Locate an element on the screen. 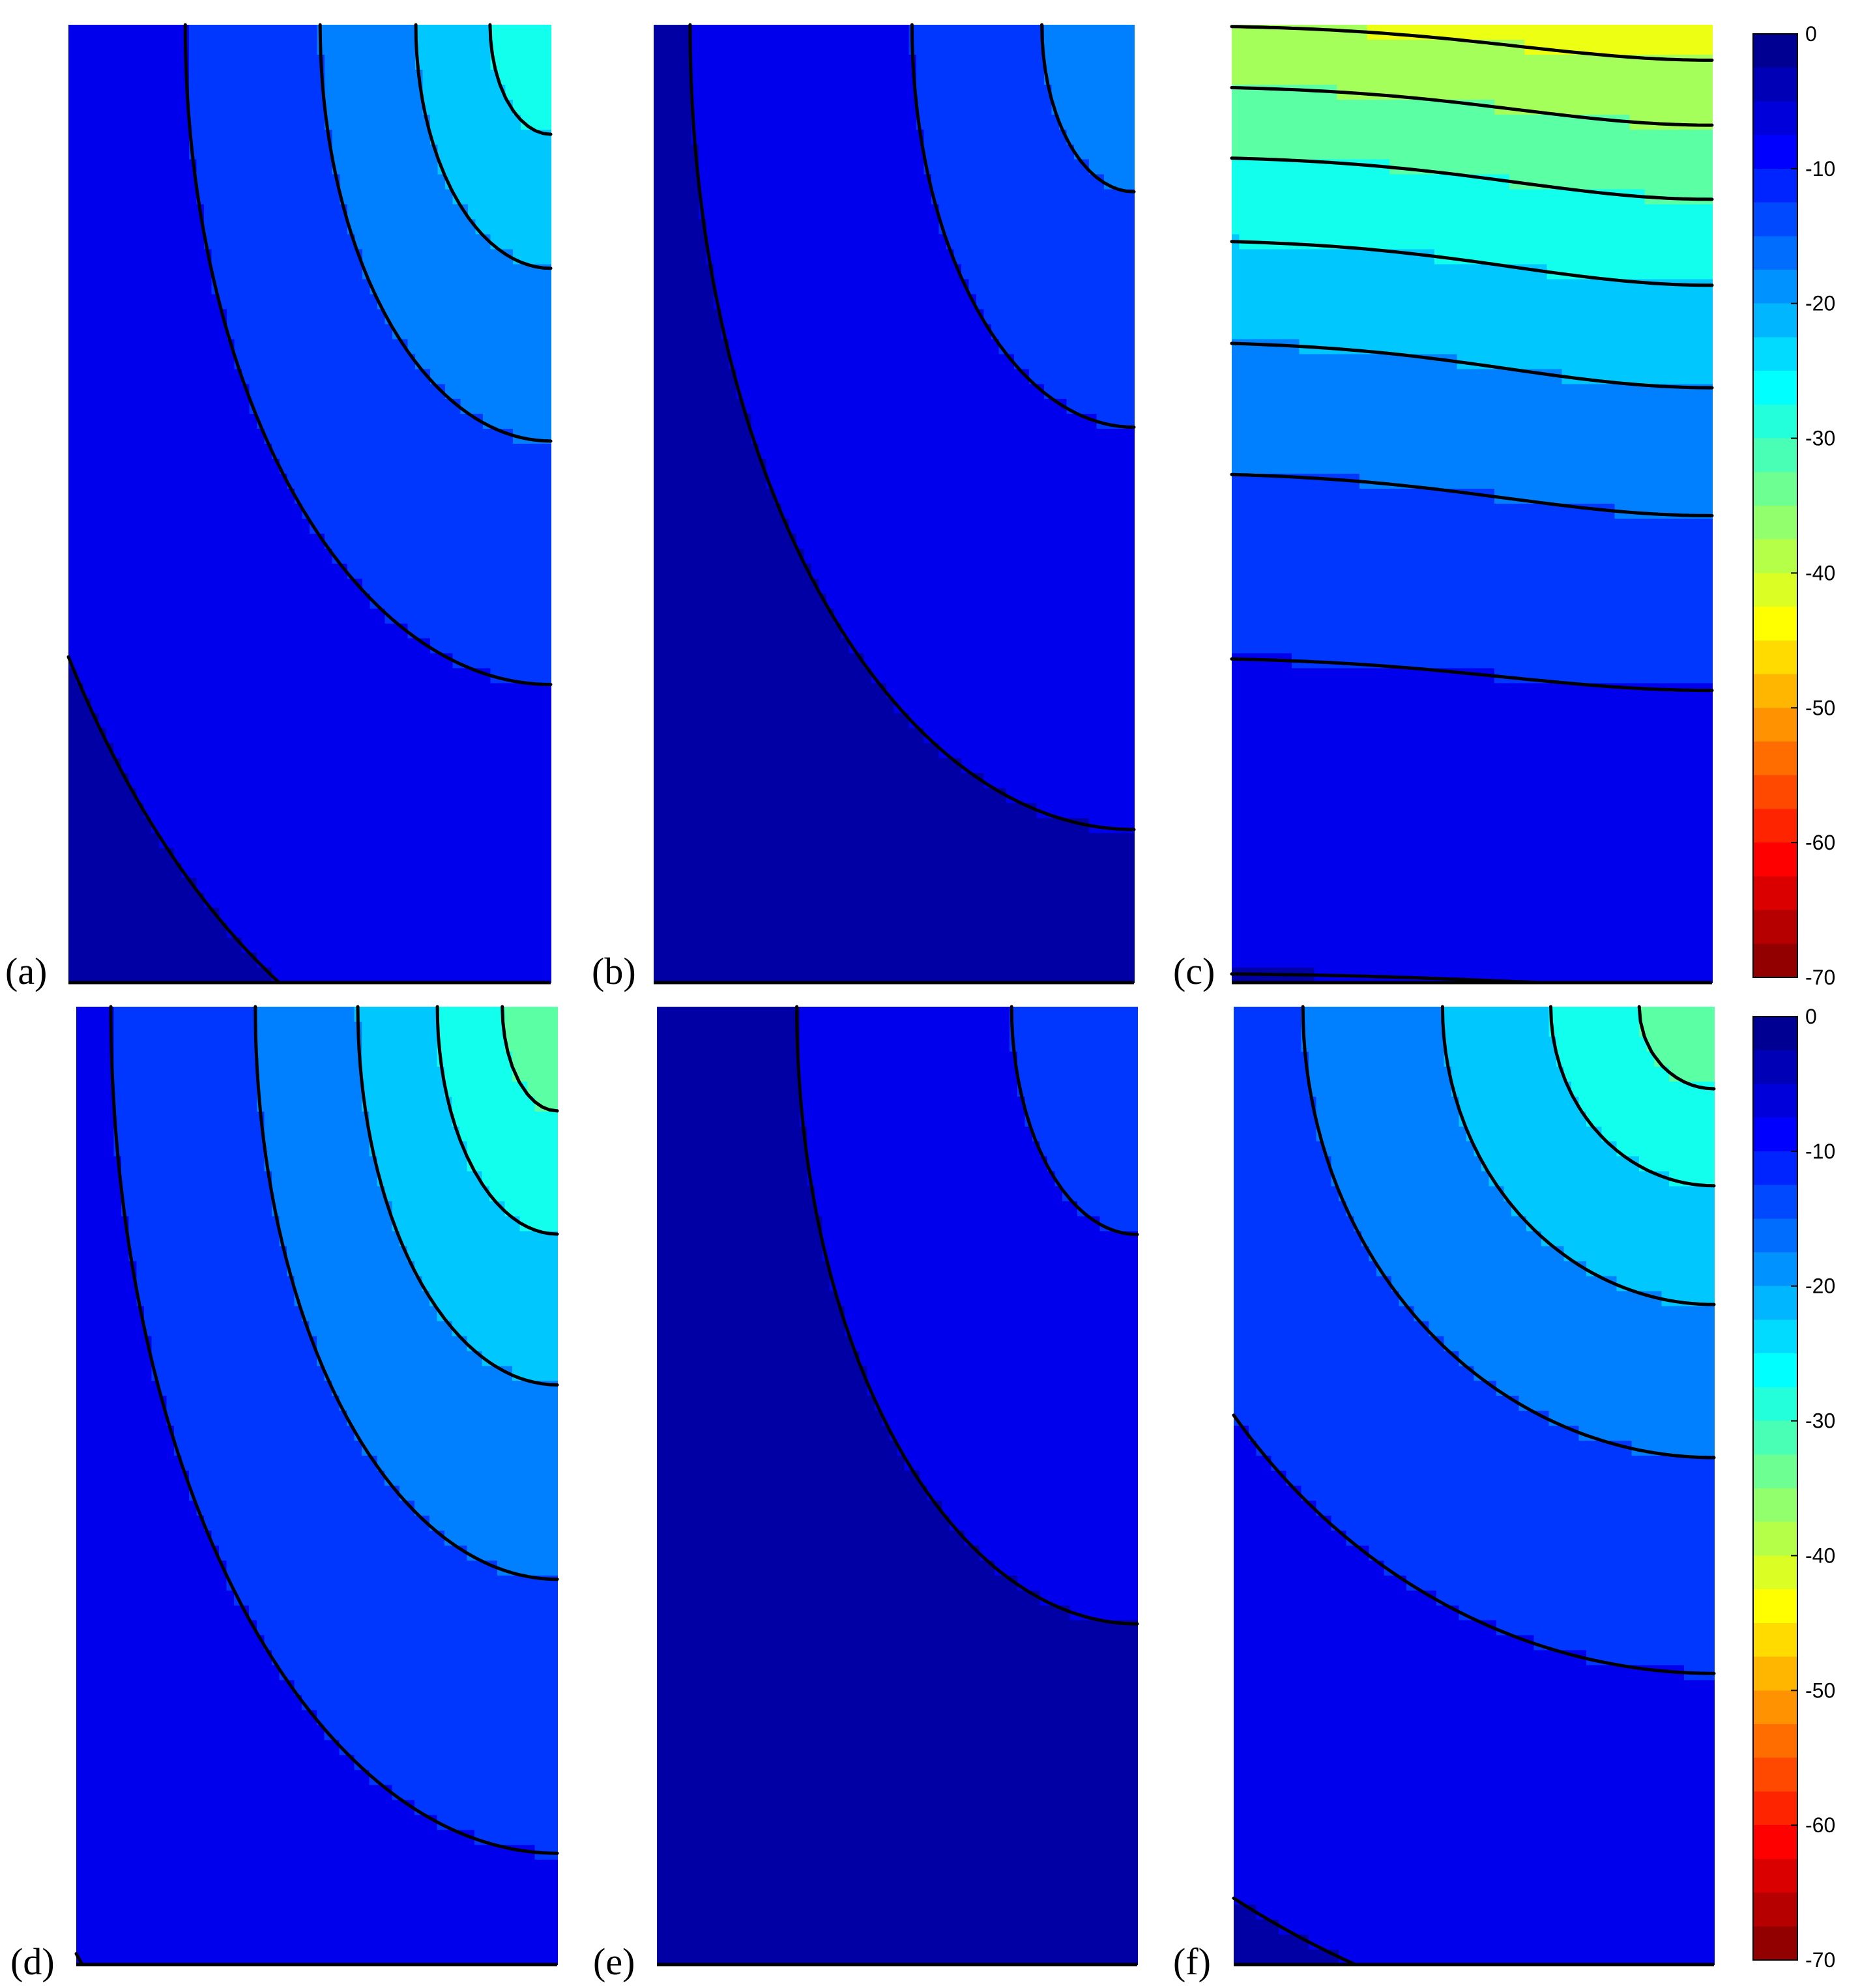 Image resolution: width=1860 pixels, height=1988 pixels. panel-label: (a) is located at coordinates (26, 971).